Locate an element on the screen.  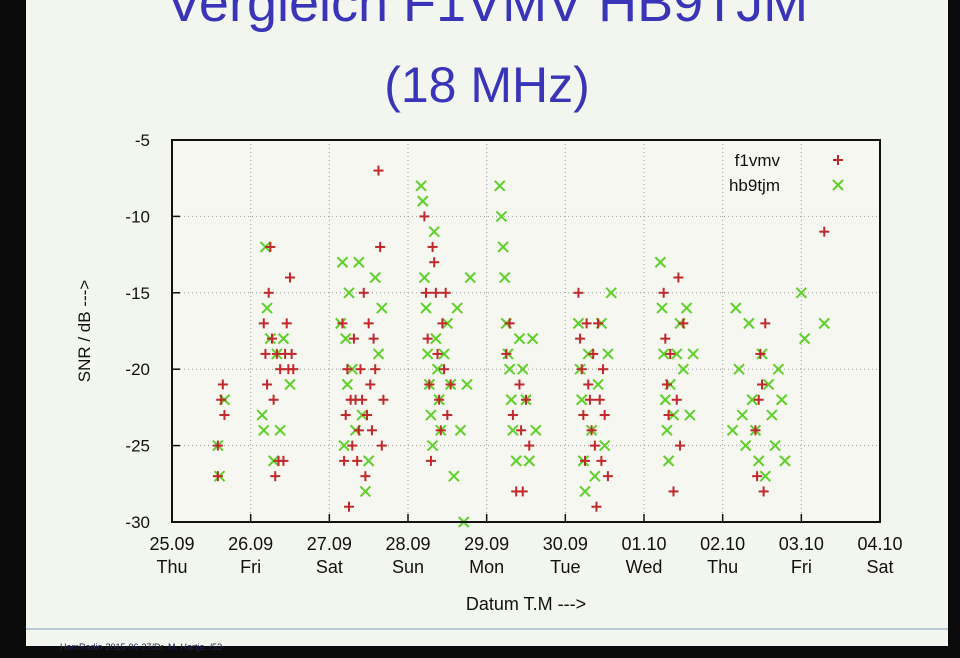
y-tick-label: -15 is located at coordinates (137, 293).